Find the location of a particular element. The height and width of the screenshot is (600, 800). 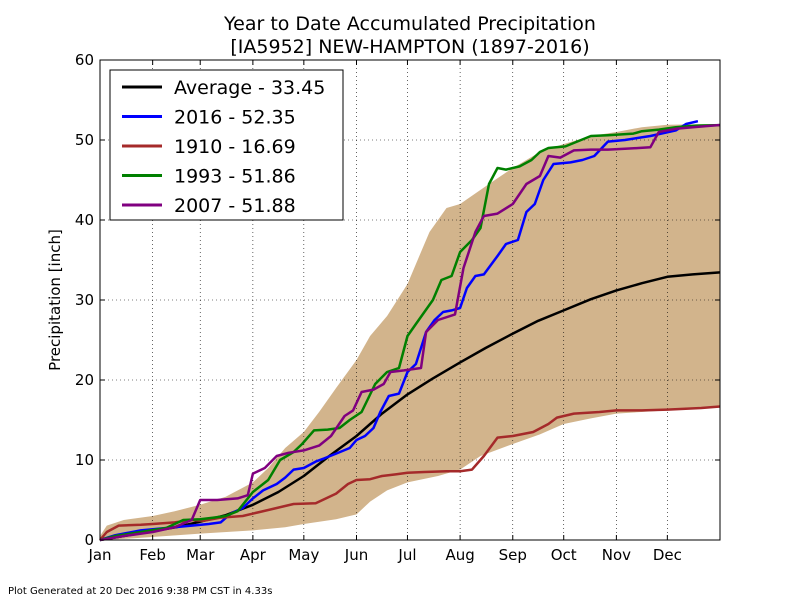

y-tick-label: 20 is located at coordinates (84, 380).